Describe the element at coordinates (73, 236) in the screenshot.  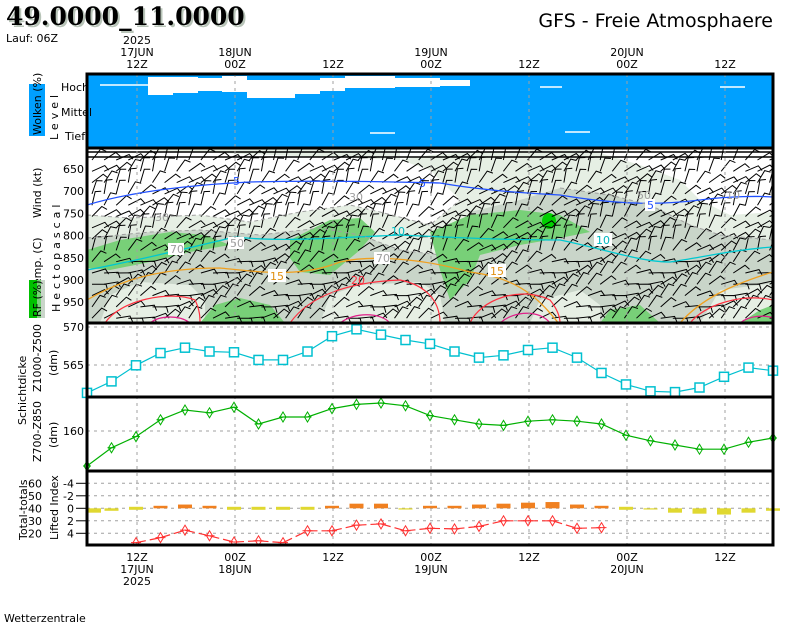
I see `pressure-tick: 800` at that location.